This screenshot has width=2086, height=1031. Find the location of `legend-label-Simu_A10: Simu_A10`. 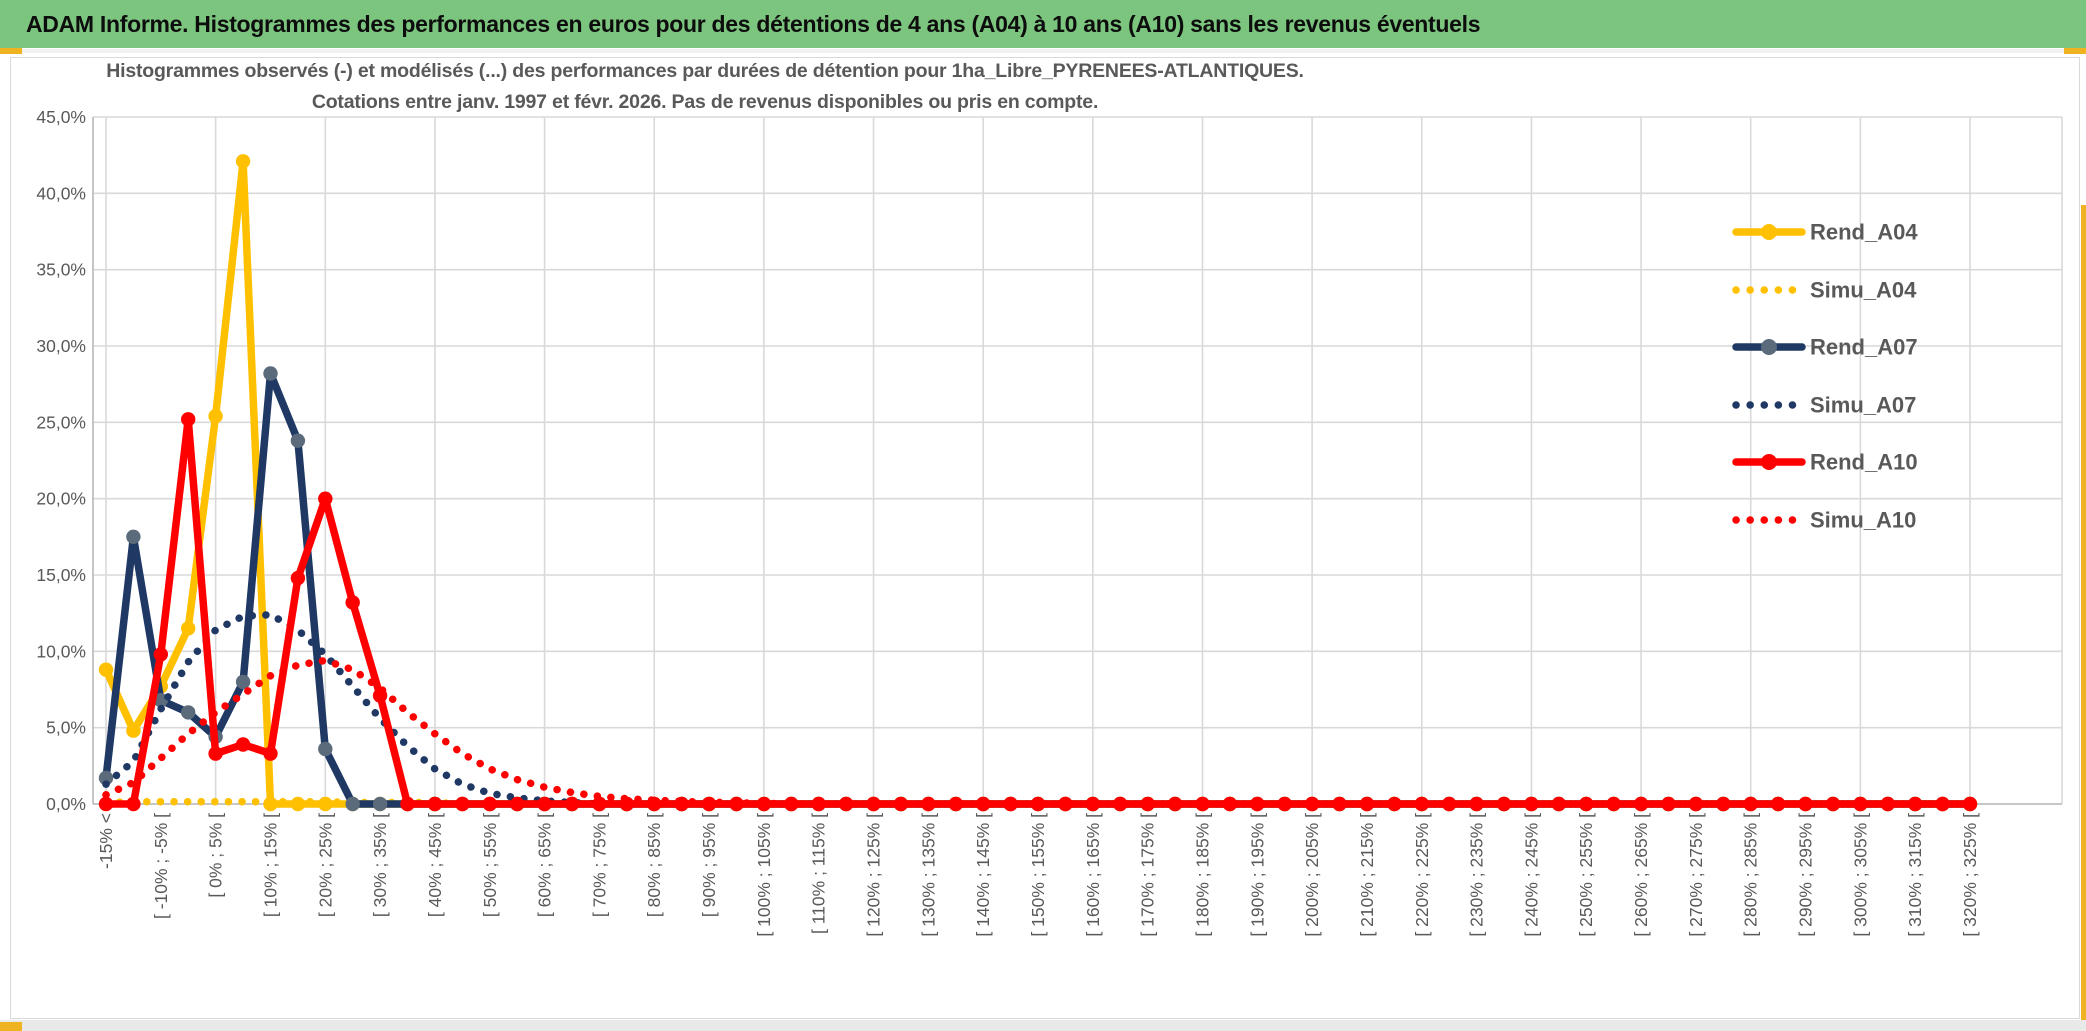

legend-label-Simu_A10: Simu_A10 is located at coordinates (1863, 520).